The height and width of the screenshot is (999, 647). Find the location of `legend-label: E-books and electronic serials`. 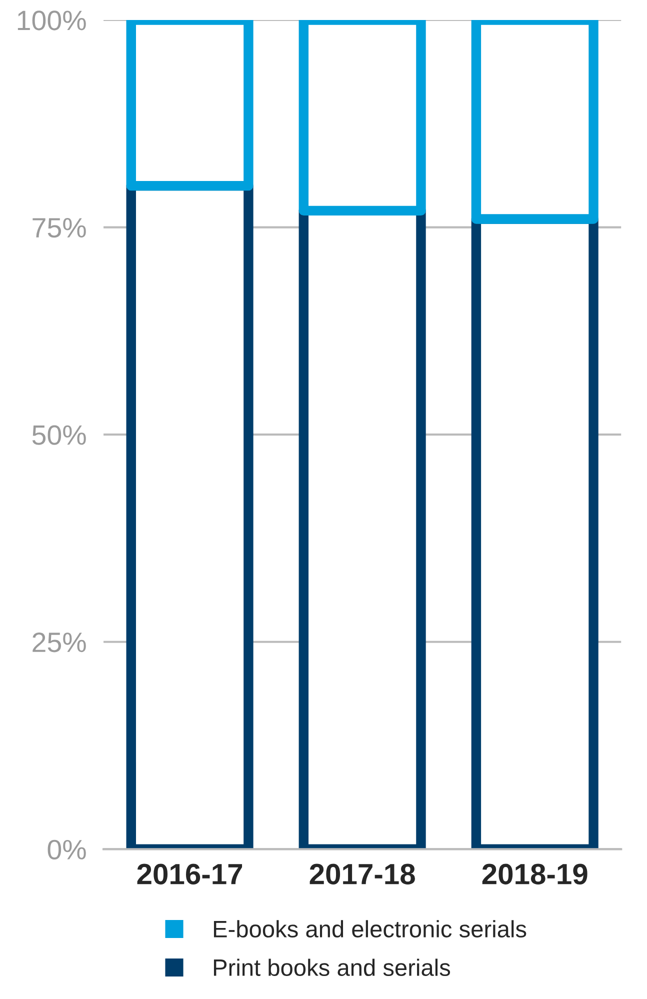

legend-label: E-books and electronic serials is located at coordinates (370, 929).